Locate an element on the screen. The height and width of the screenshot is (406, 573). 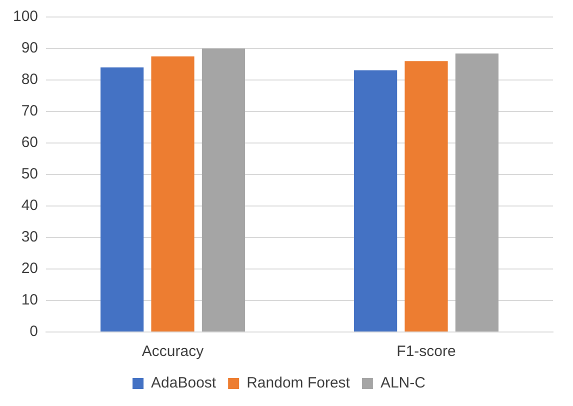
y-tick-label: 60 is located at coordinates (29, 143).